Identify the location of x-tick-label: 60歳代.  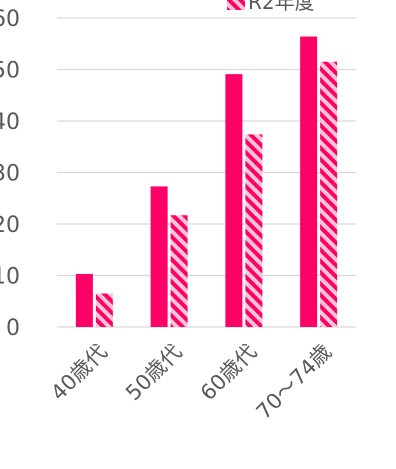
(229, 373).